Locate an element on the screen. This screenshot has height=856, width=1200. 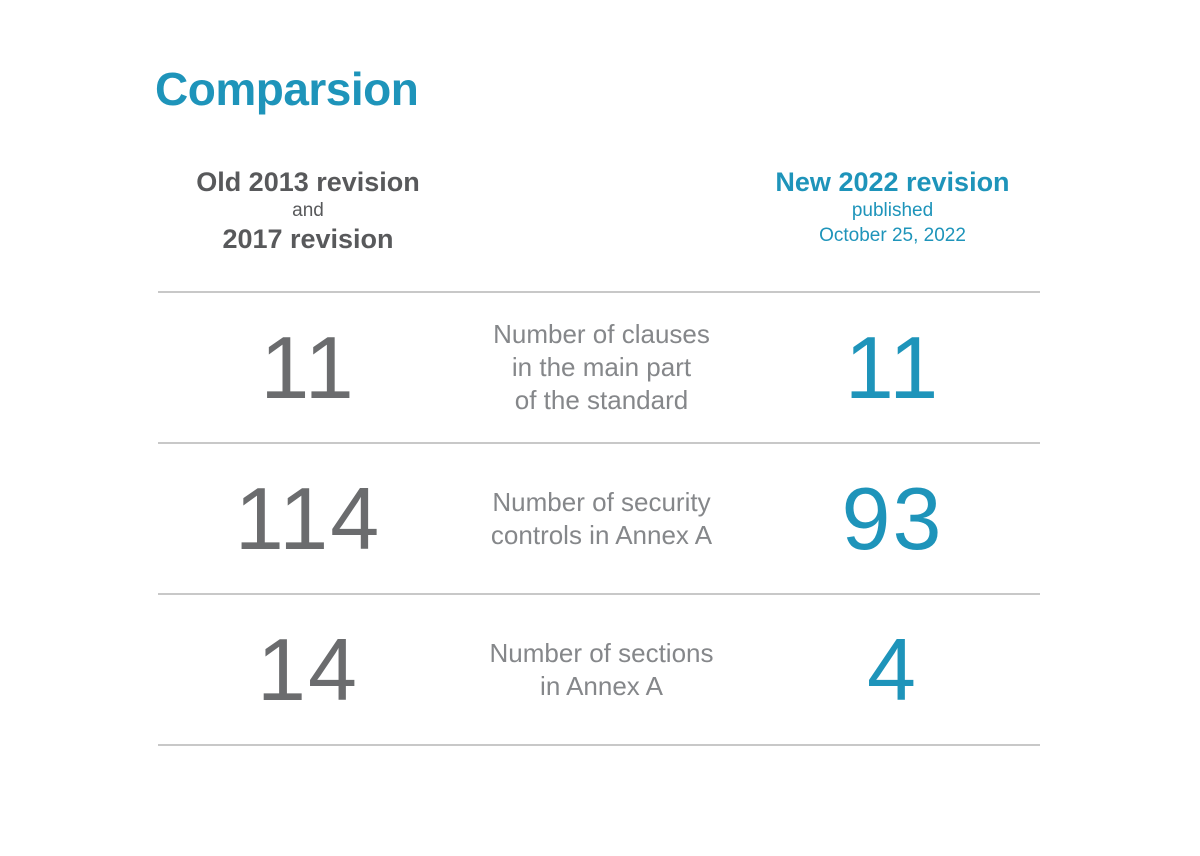
table-header-spacer is located at coordinates (601, 220).